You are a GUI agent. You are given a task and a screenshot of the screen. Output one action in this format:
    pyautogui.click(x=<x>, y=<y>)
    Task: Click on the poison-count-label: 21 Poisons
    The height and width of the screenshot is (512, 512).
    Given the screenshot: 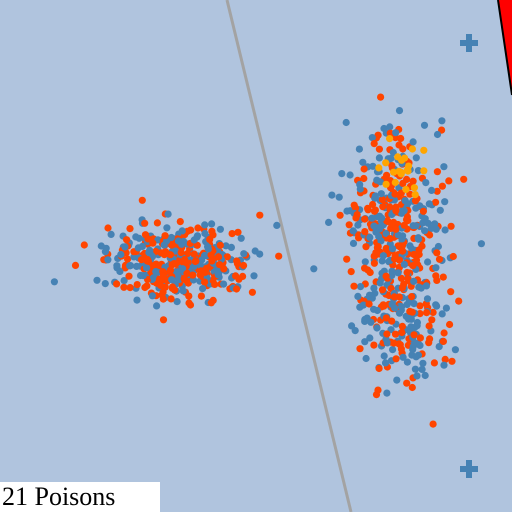 What is the action you would take?
    pyautogui.click(x=80, y=497)
    